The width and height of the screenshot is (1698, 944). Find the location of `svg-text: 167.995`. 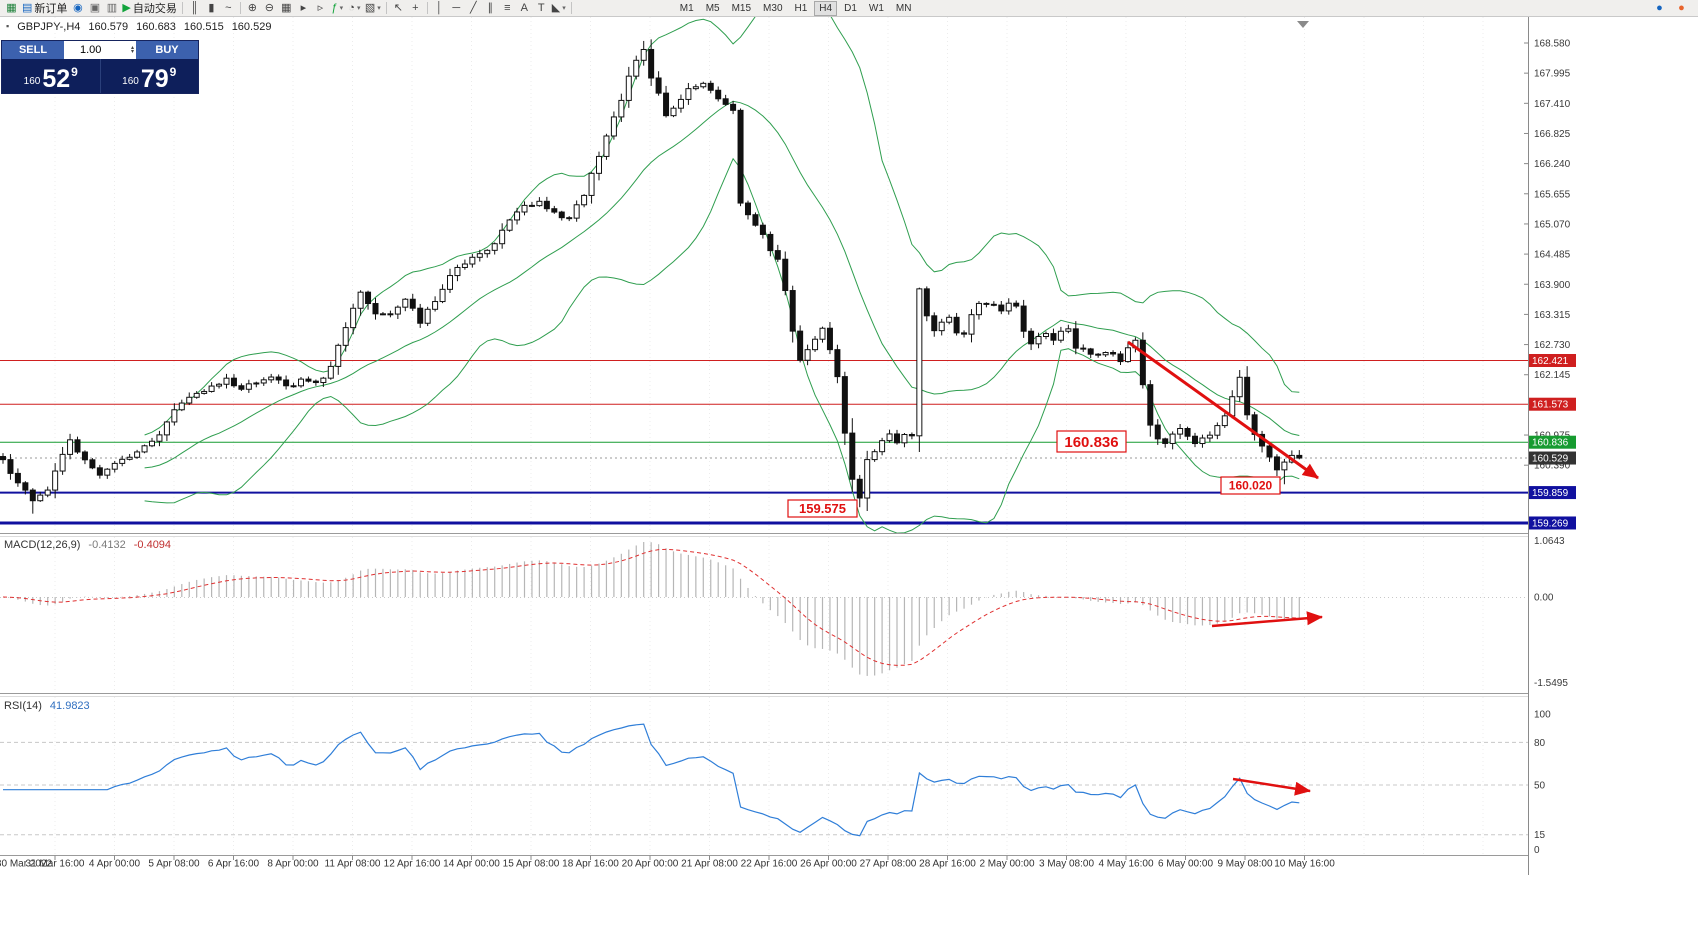

svg-text: 167.995 is located at coordinates (1552, 74).